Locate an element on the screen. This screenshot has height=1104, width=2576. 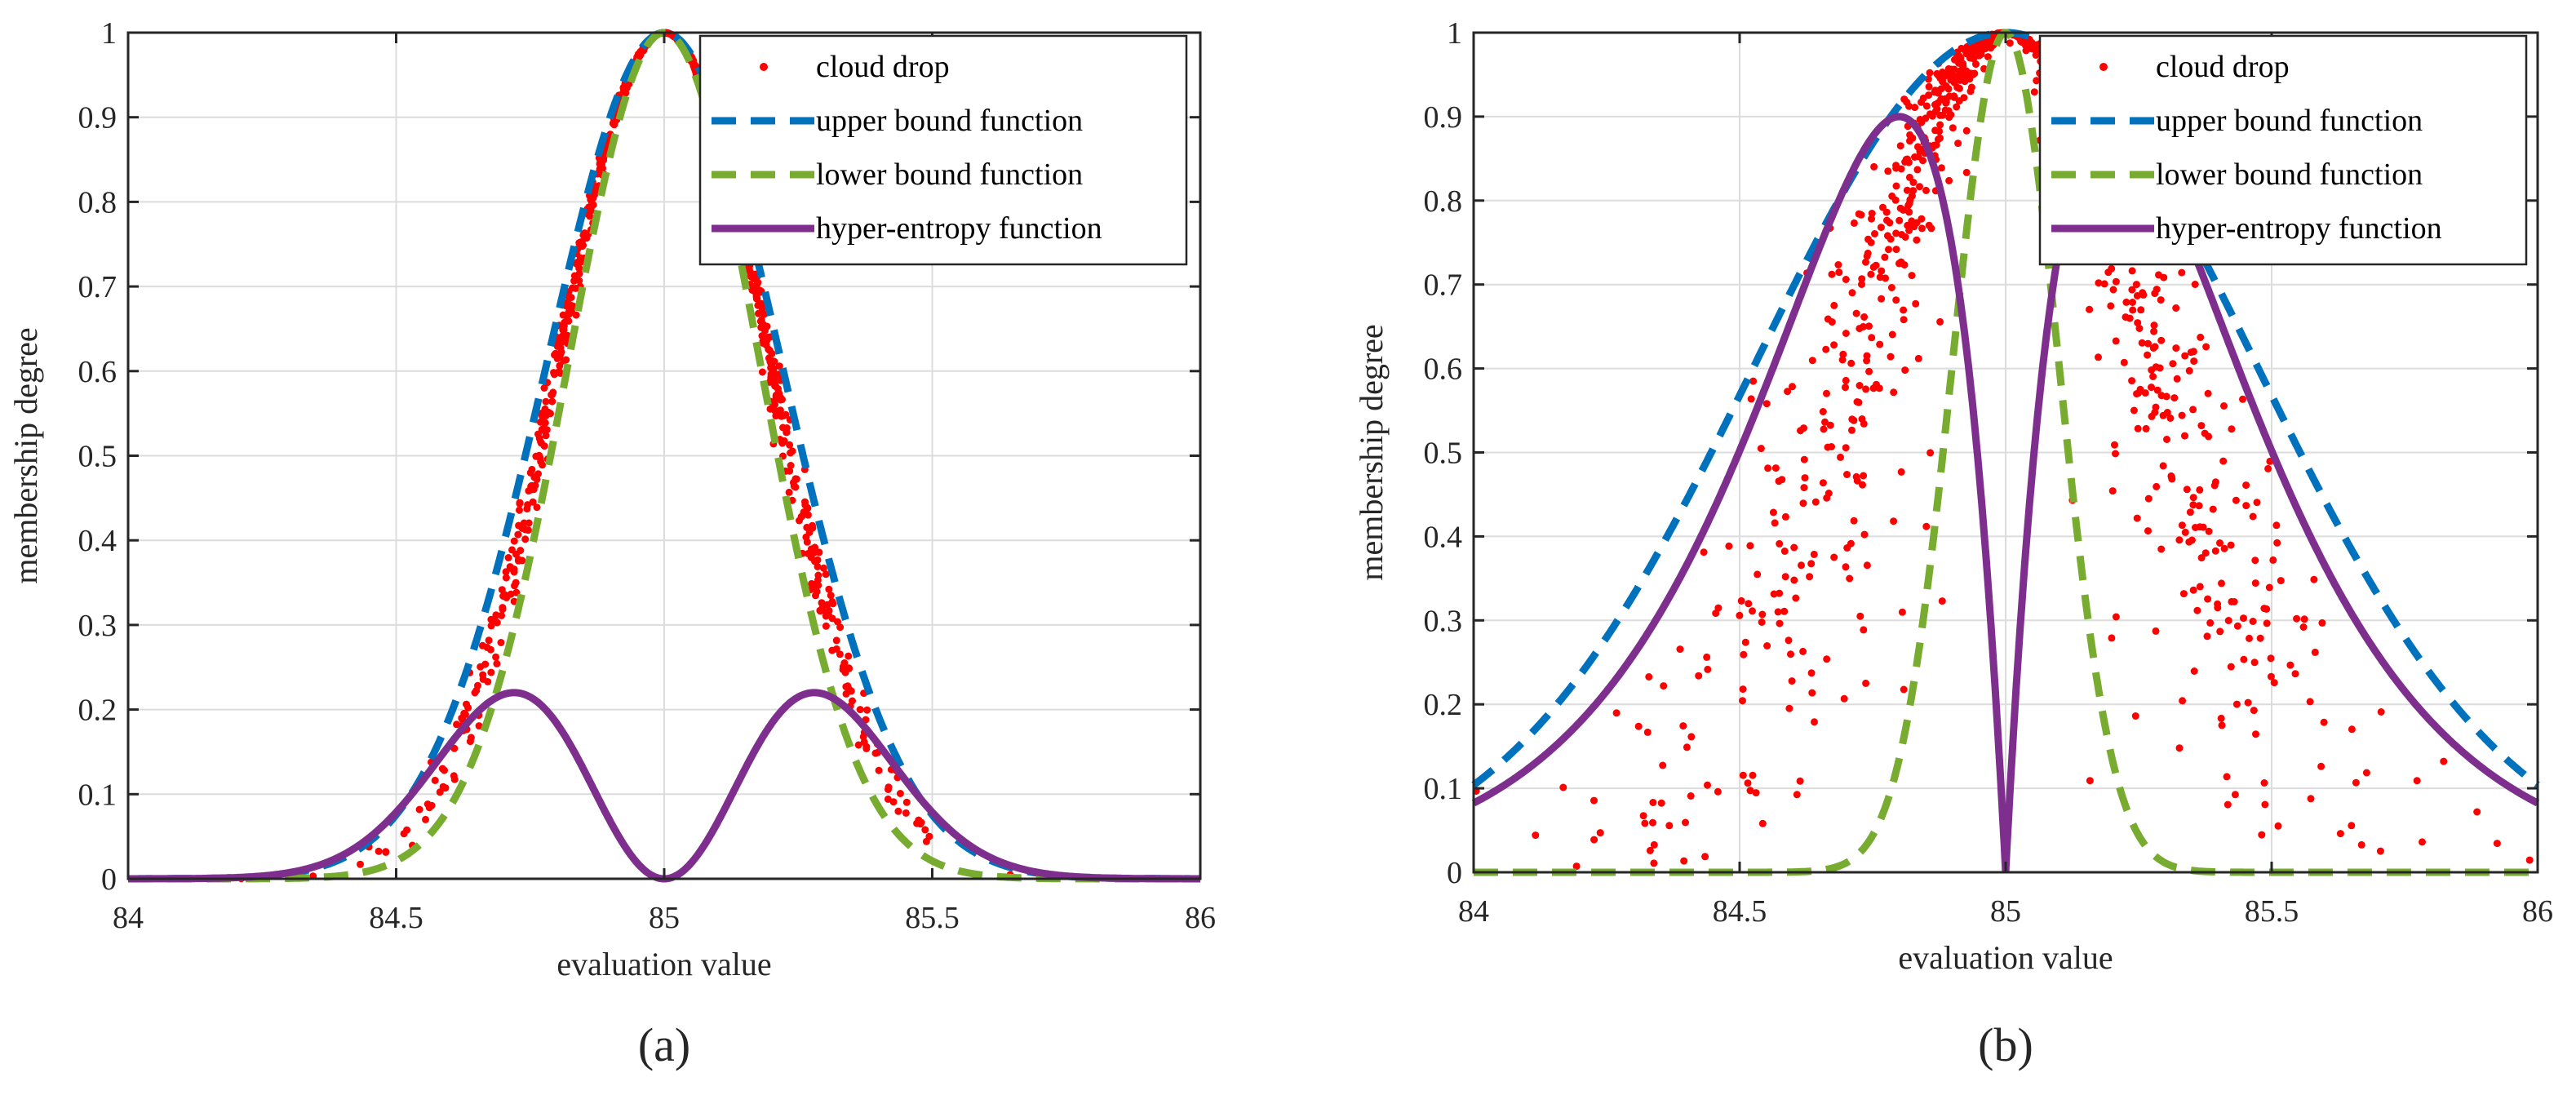
y-tick-label: 0.2 is located at coordinates (1443, 705).